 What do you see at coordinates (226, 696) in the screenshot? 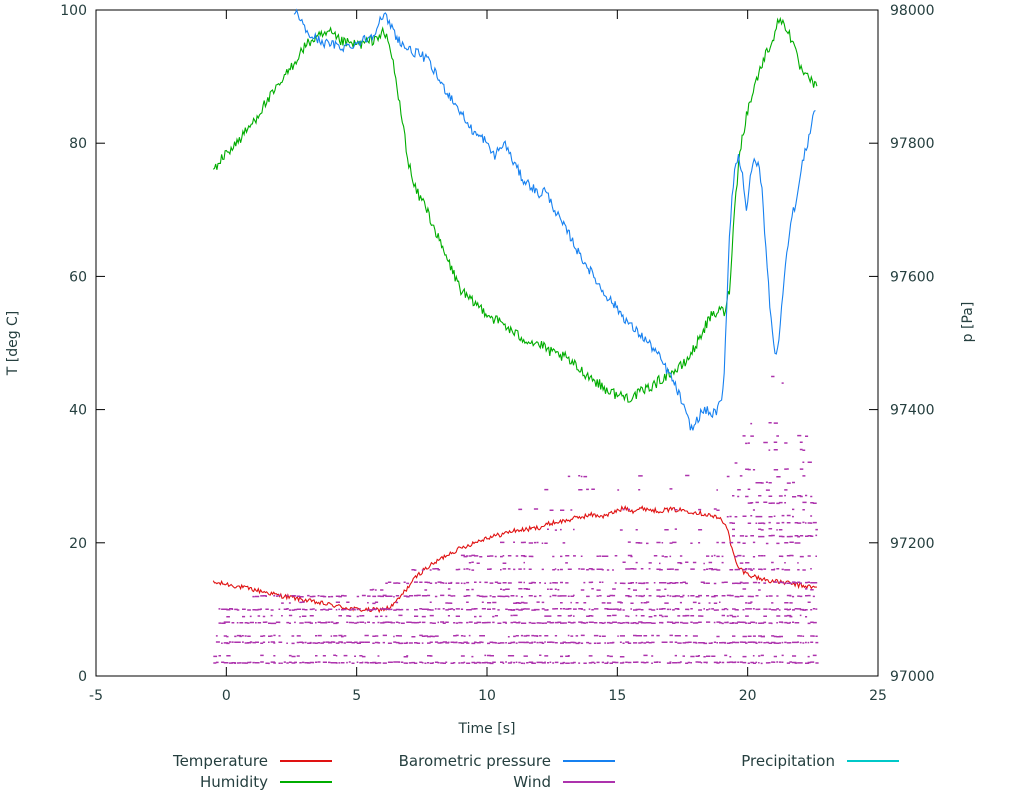
I see `x-tick-label: 0` at bounding box center [226, 696].